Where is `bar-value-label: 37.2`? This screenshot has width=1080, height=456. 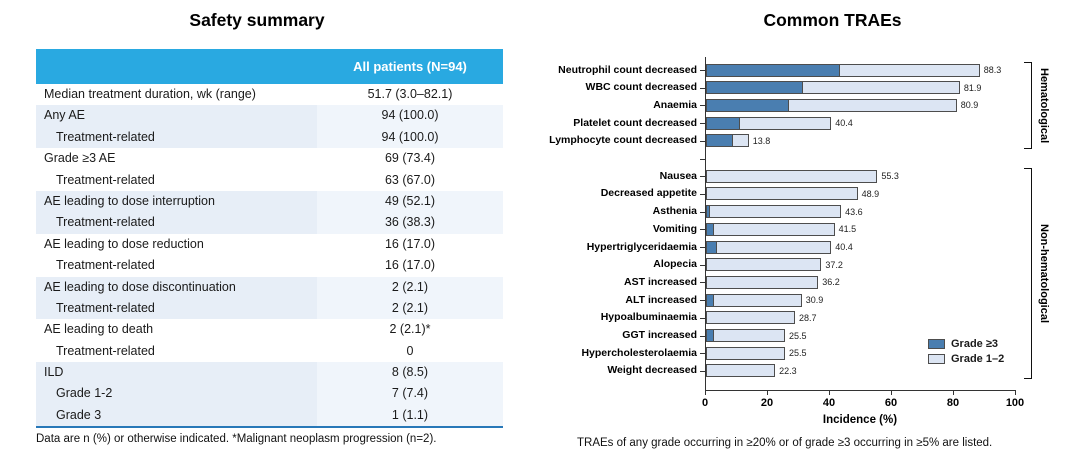 bar-value-label: 37.2 is located at coordinates (834, 264).